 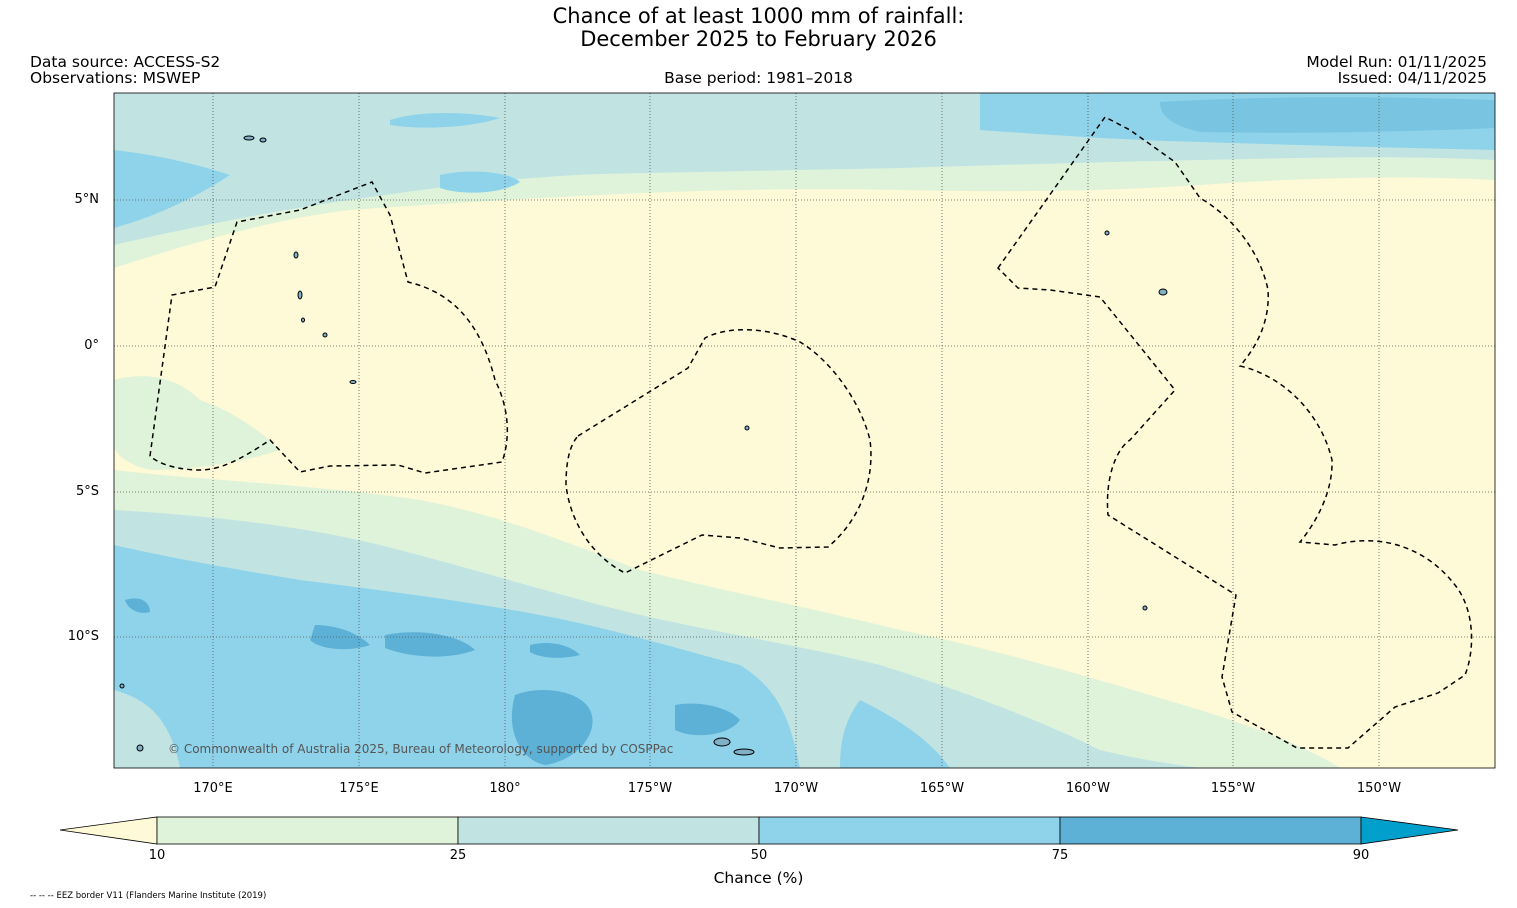 I want to click on lat-label: 5°S, so click(x=87, y=491).